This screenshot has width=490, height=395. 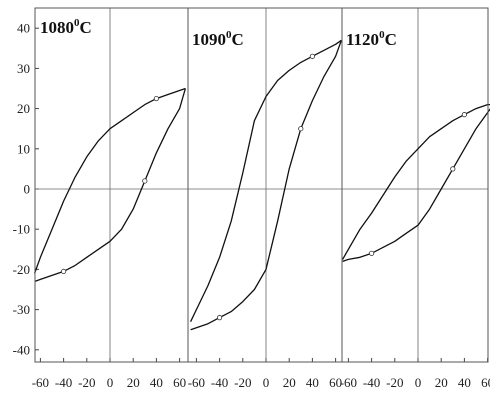 What do you see at coordinates (57, 27) in the screenshot?
I see `panel-title-main: 1080` at bounding box center [57, 27].